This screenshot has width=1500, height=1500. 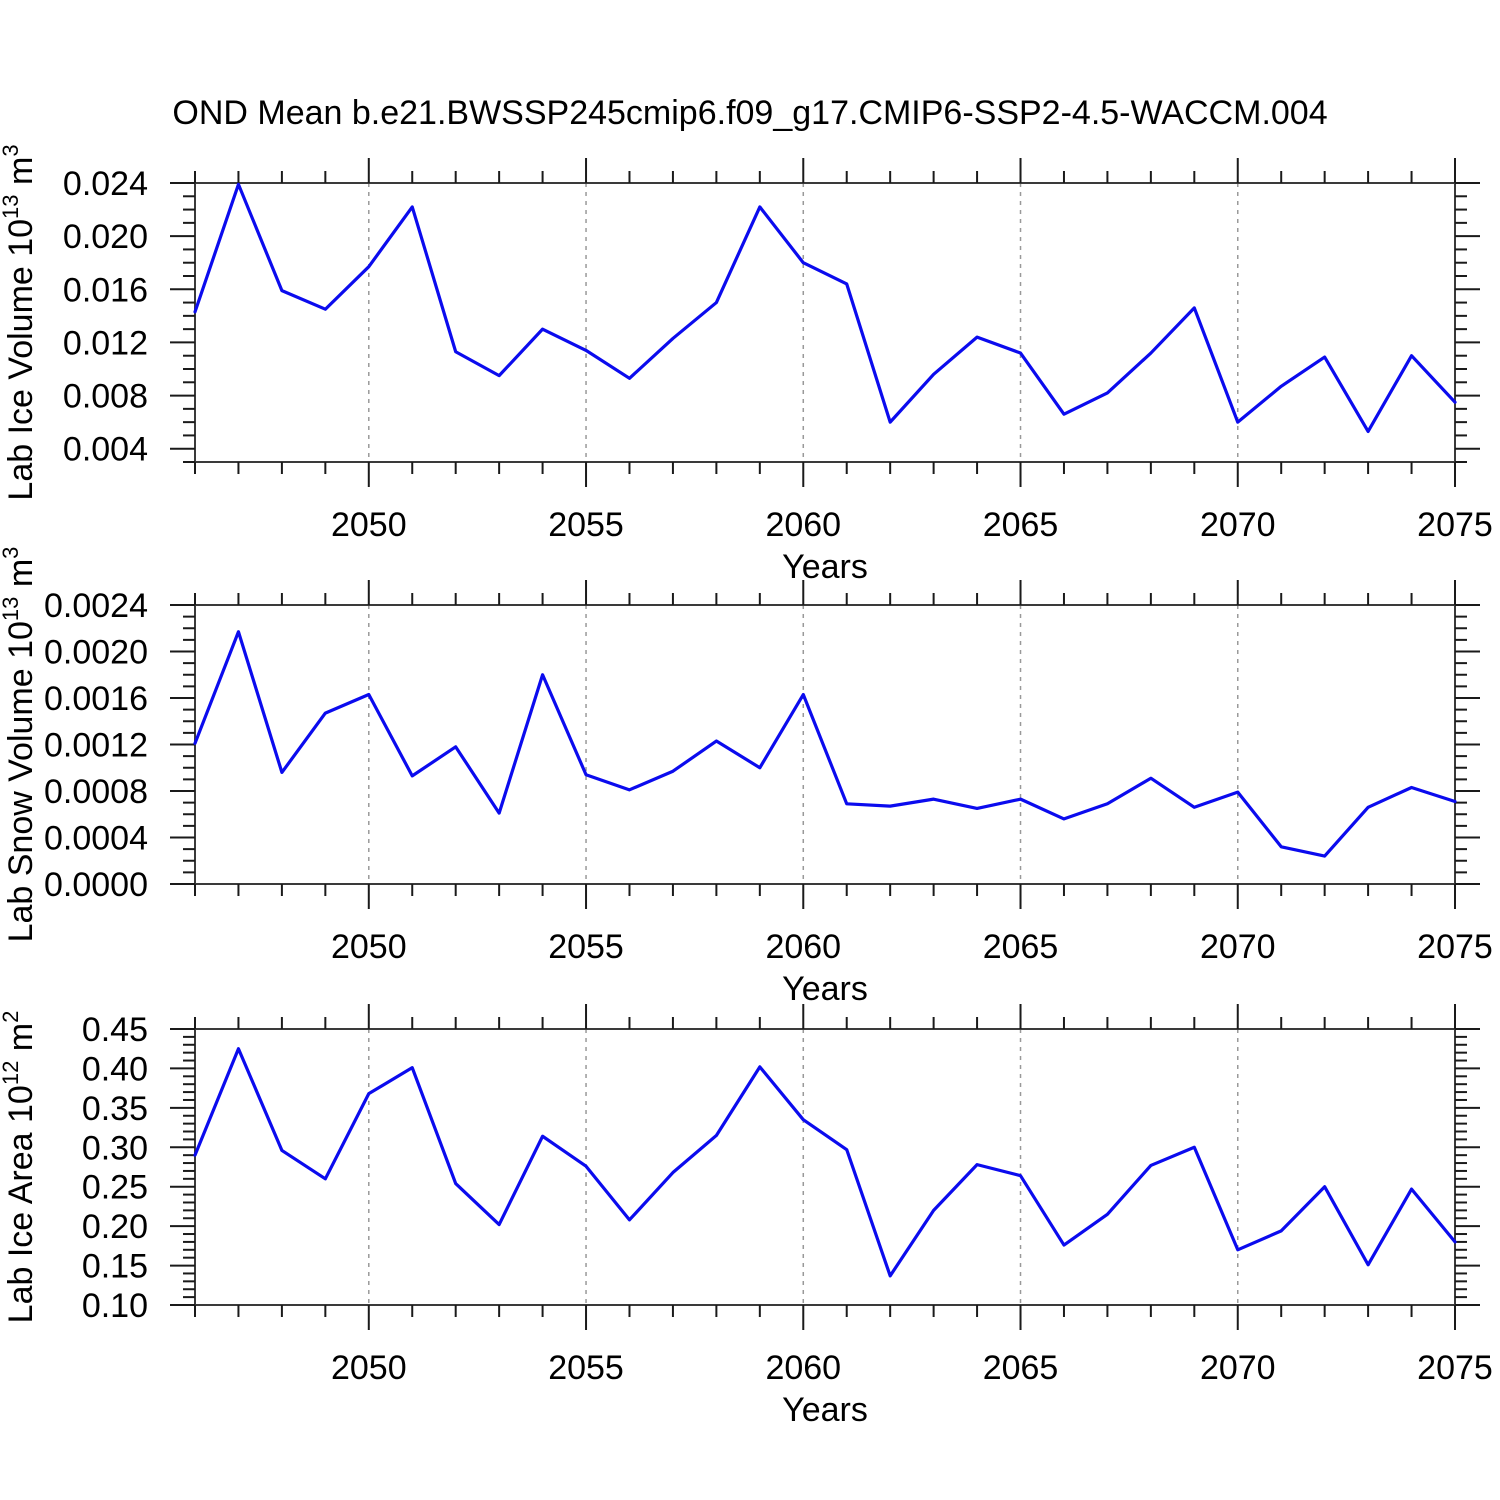 What do you see at coordinates (96, 839) in the screenshot?
I see `y-tick-label: 0.0004` at bounding box center [96, 839].